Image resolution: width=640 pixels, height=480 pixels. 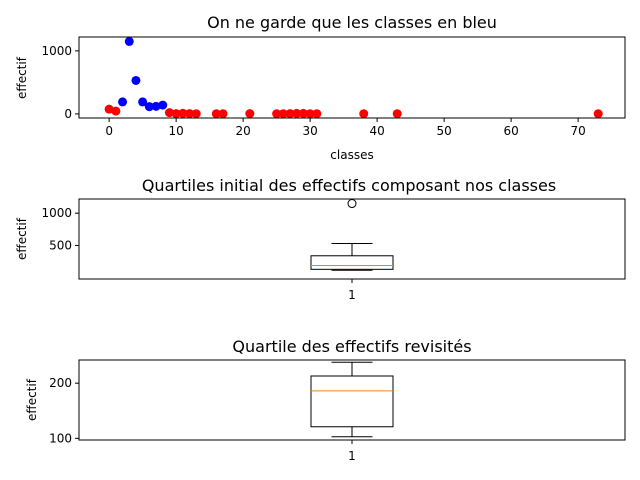 I want to click on x-tick-label: 0, so click(x=109, y=131).